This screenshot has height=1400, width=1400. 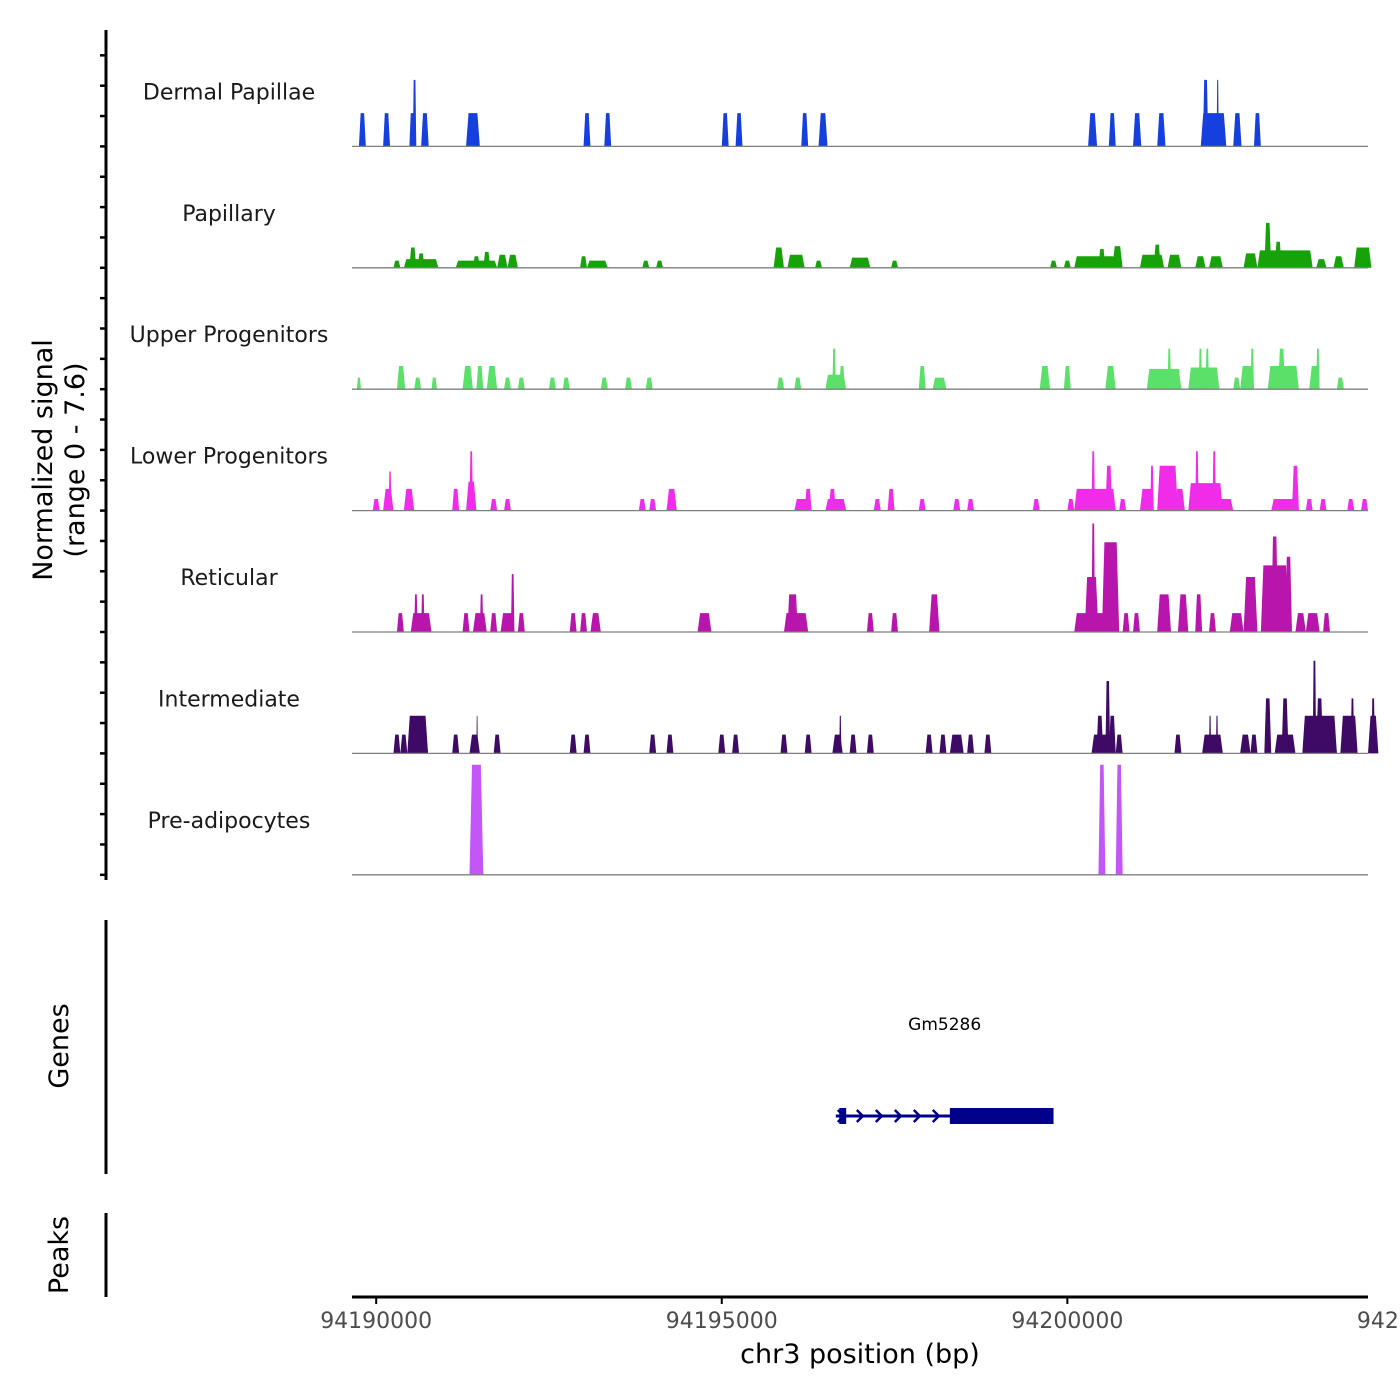 What do you see at coordinates (1001, 1116) in the screenshot?
I see `gene-exon` at bounding box center [1001, 1116].